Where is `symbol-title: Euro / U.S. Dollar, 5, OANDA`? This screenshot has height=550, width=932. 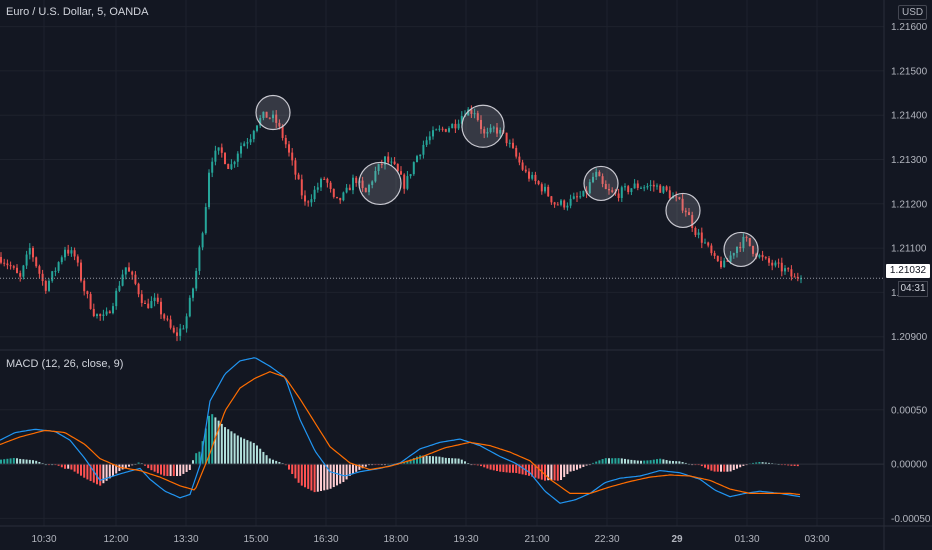 symbol-title: Euro / U.S. Dollar, 5, OANDA is located at coordinates (77, 12).